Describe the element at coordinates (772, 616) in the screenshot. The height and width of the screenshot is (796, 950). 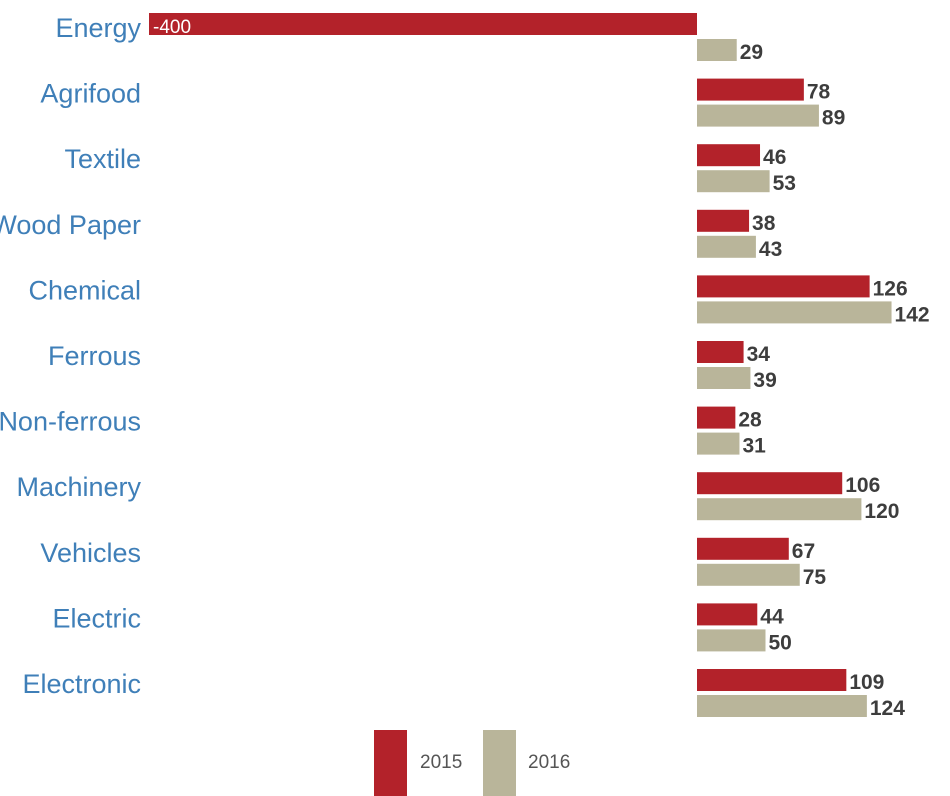
I see `value-label-electric-2015: 44` at that location.